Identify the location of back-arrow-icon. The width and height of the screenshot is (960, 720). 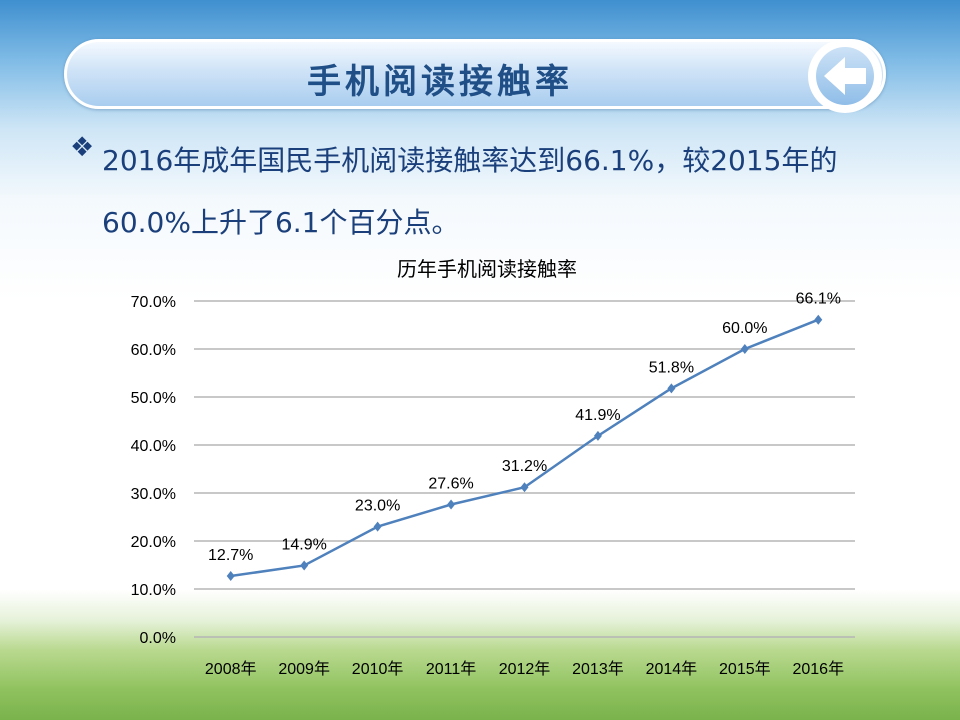
(845, 76).